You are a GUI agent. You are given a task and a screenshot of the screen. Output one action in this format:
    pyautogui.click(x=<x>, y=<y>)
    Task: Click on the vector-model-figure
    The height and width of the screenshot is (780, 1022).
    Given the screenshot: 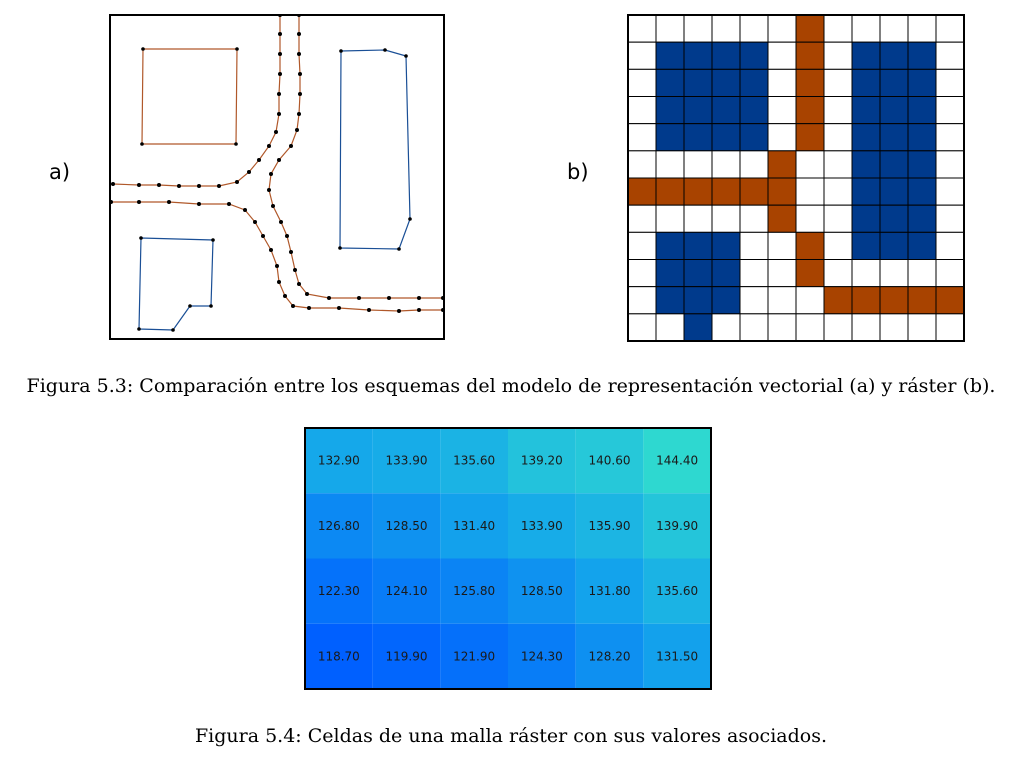 What is the action you would take?
    pyautogui.click(x=277, y=177)
    